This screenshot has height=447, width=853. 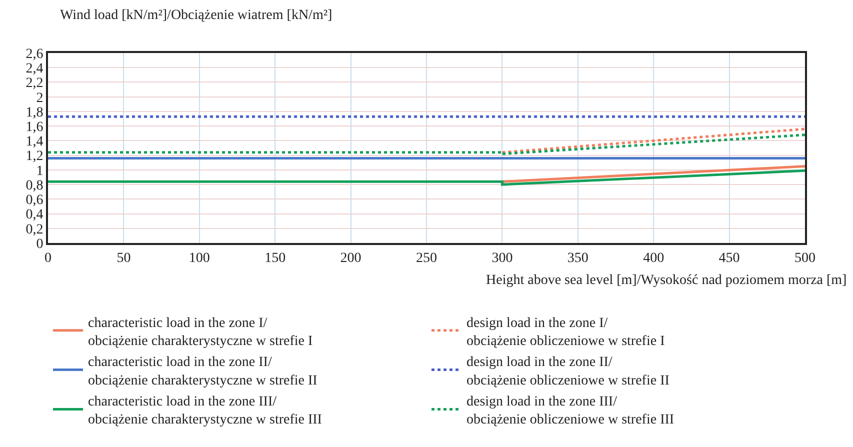 I want to click on y-tick-label: 0,6, so click(x=35, y=200).